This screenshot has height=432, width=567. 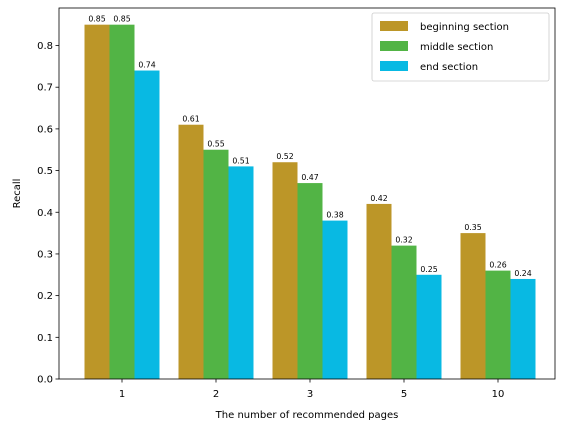 What do you see at coordinates (403, 240) in the screenshot?
I see `data-label: 0.32` at bounding box center [403, 240].